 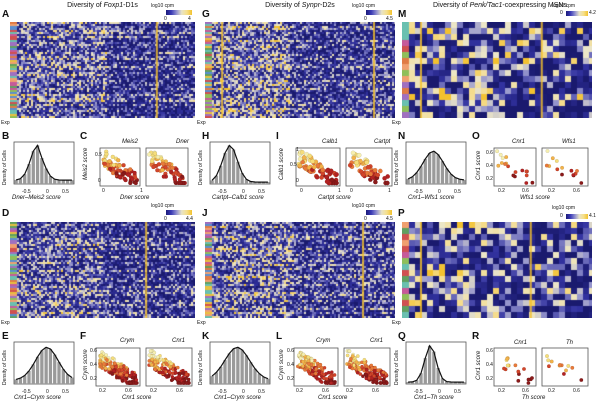 I want to click on heatmap-m, so click(x=497, y=70).